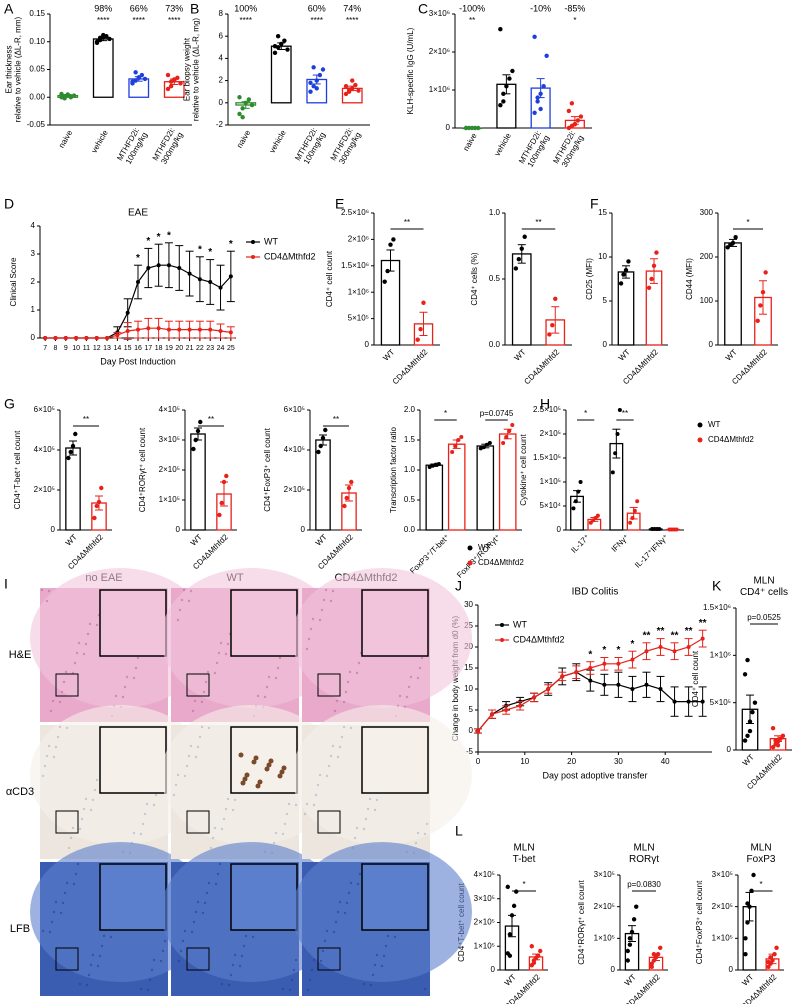  I want to click on x-axis-label: Day post adoptive transfer, so click(594, 775).